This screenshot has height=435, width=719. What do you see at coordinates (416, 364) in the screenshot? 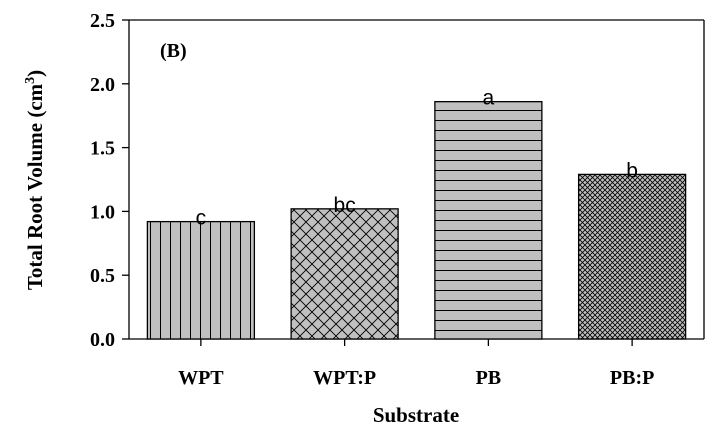
I see `x-tick-labels: WPT WPT:P PB PB:P` at bounding box center [416, 364].